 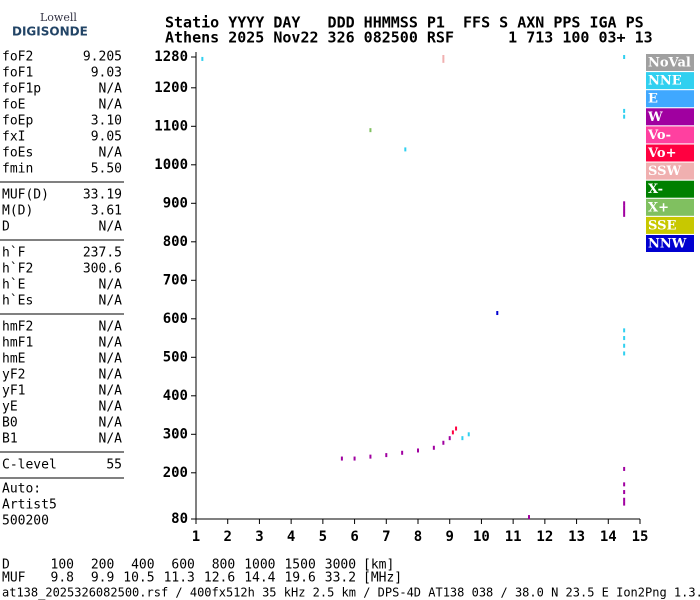 What do you see at coordinates (17, 211) in the screenshot?
I see `param-name: M(D)` at bounding box center [17, 211].